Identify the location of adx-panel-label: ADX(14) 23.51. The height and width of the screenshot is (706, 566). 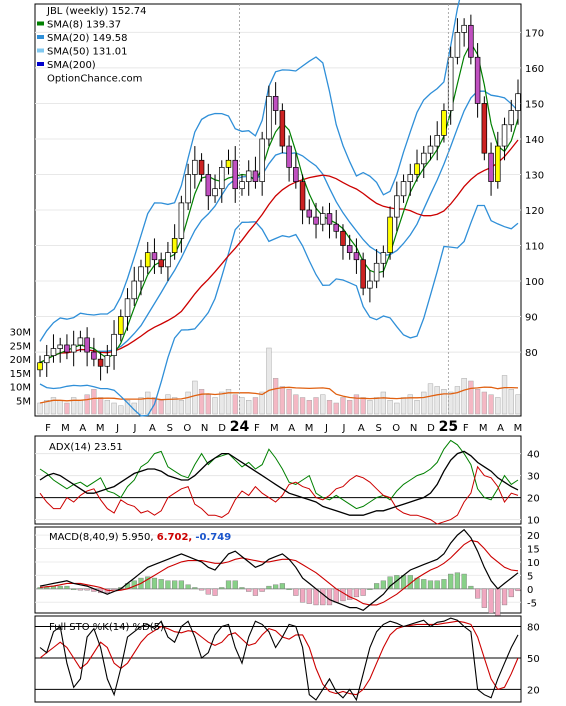
(86, 447).